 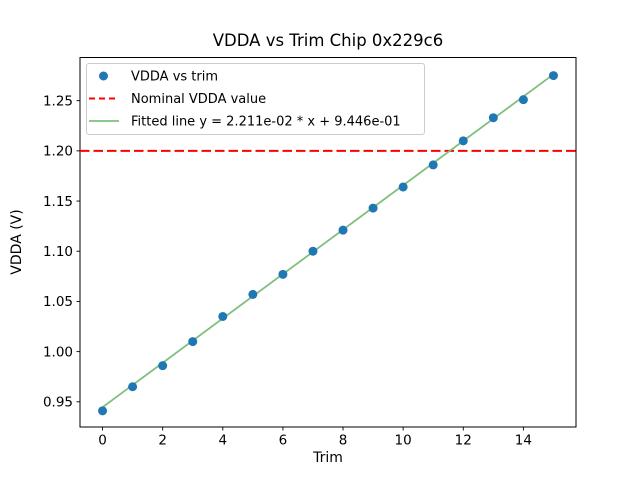 What do you see at coordinates (463, 441) in the screenshot?
I see `x-tick-label: 12` at bounding box center [463, 441].